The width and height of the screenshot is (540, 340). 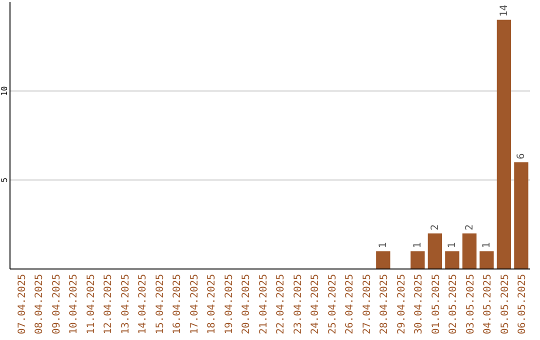 I want to click on y-tick-label: 10, so click(x=4, y=91).